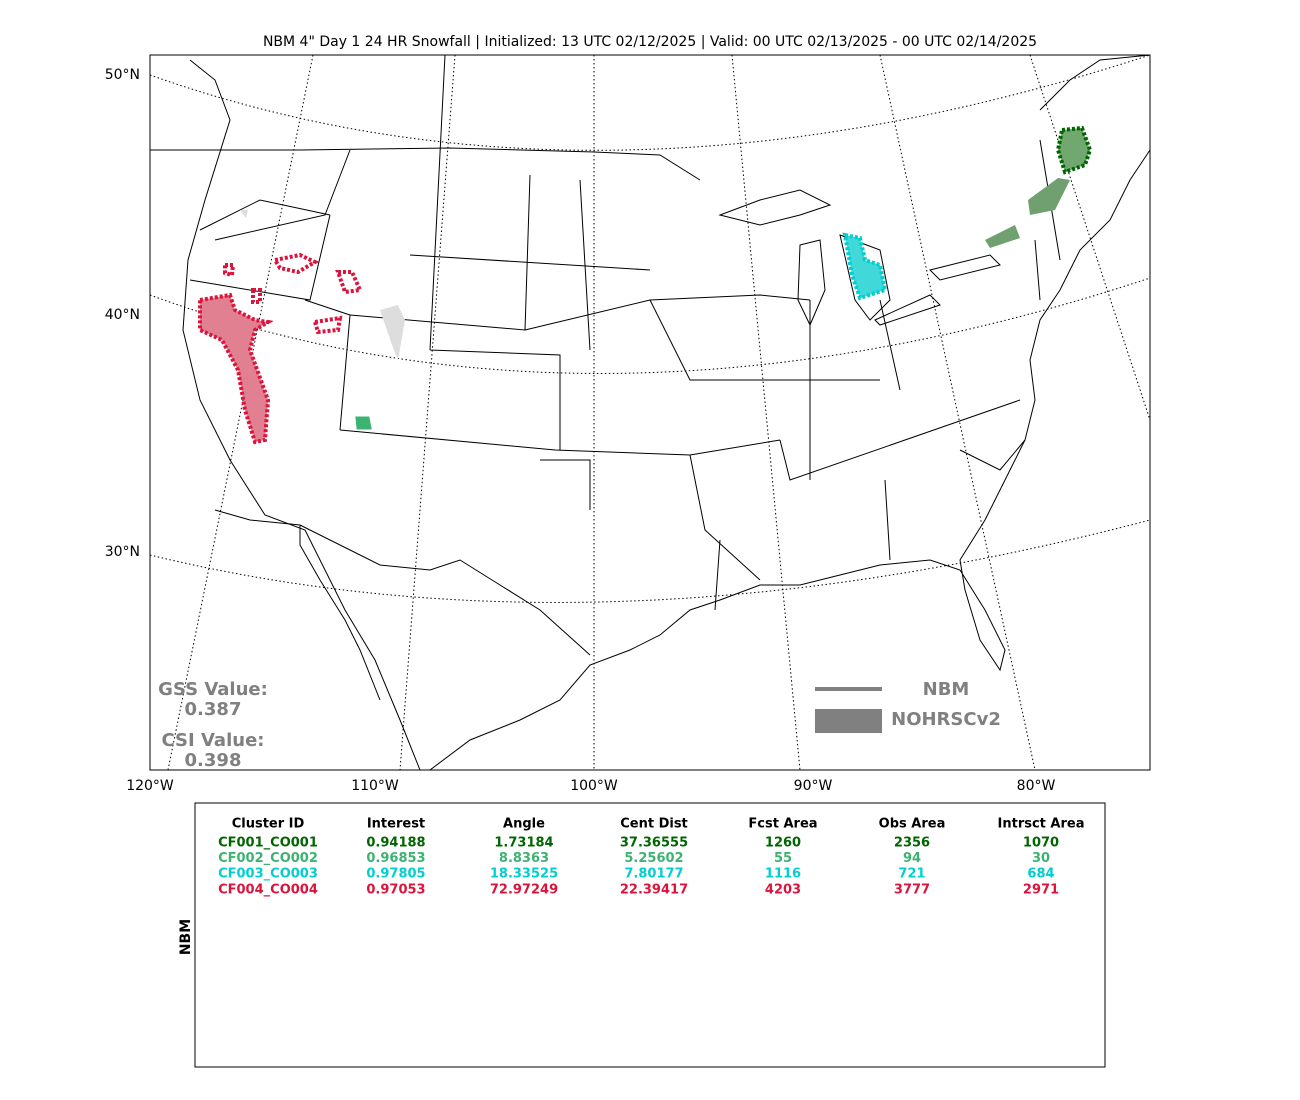  I want to click on great-lakes, so click(859, 258).